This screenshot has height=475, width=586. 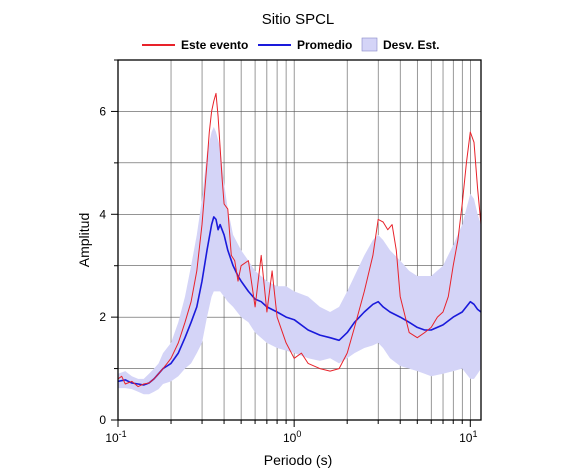 I want to click on y-axis-title: Amplitud, so click(x=84, y=240).